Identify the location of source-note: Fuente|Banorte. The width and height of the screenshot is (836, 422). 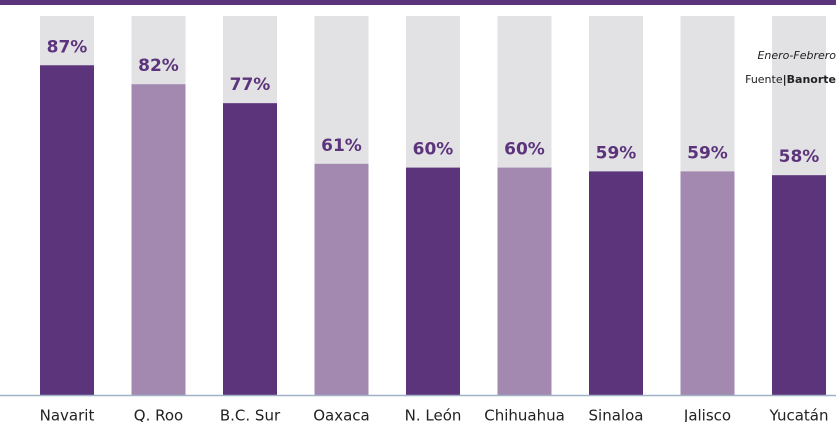
(790, 79).